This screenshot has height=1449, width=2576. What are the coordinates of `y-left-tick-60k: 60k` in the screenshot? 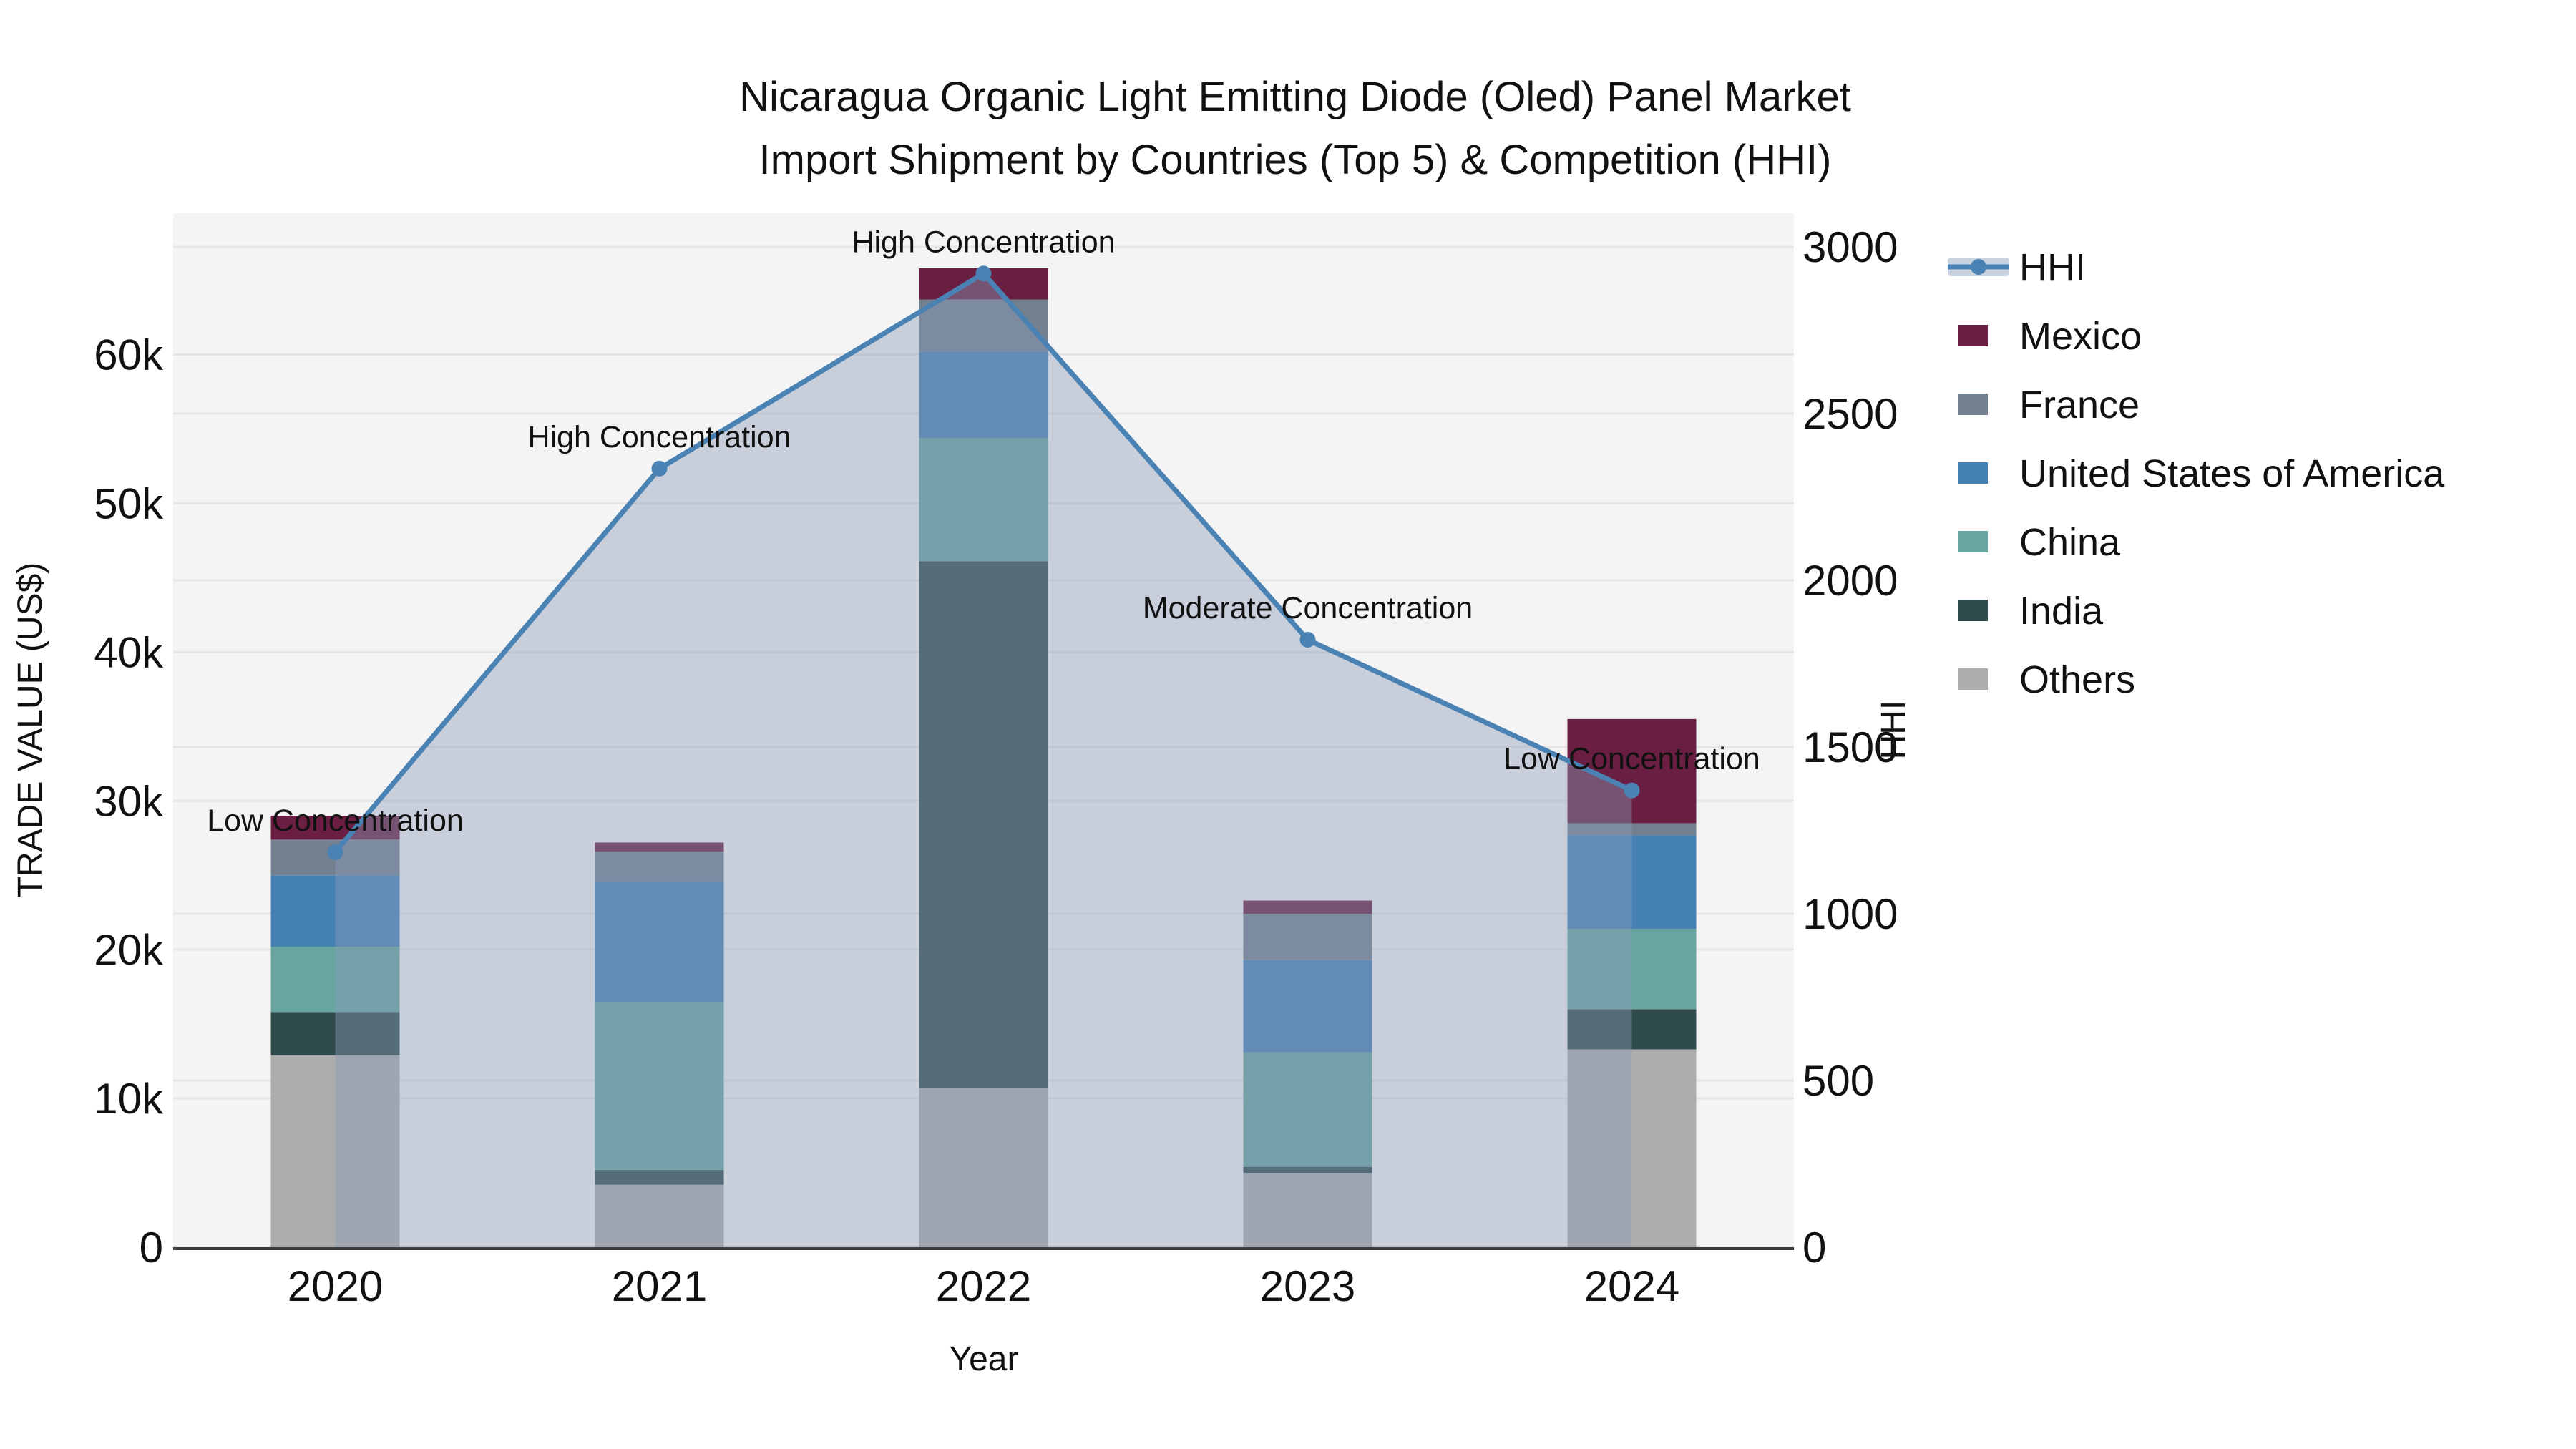 It's located at (129, 355).